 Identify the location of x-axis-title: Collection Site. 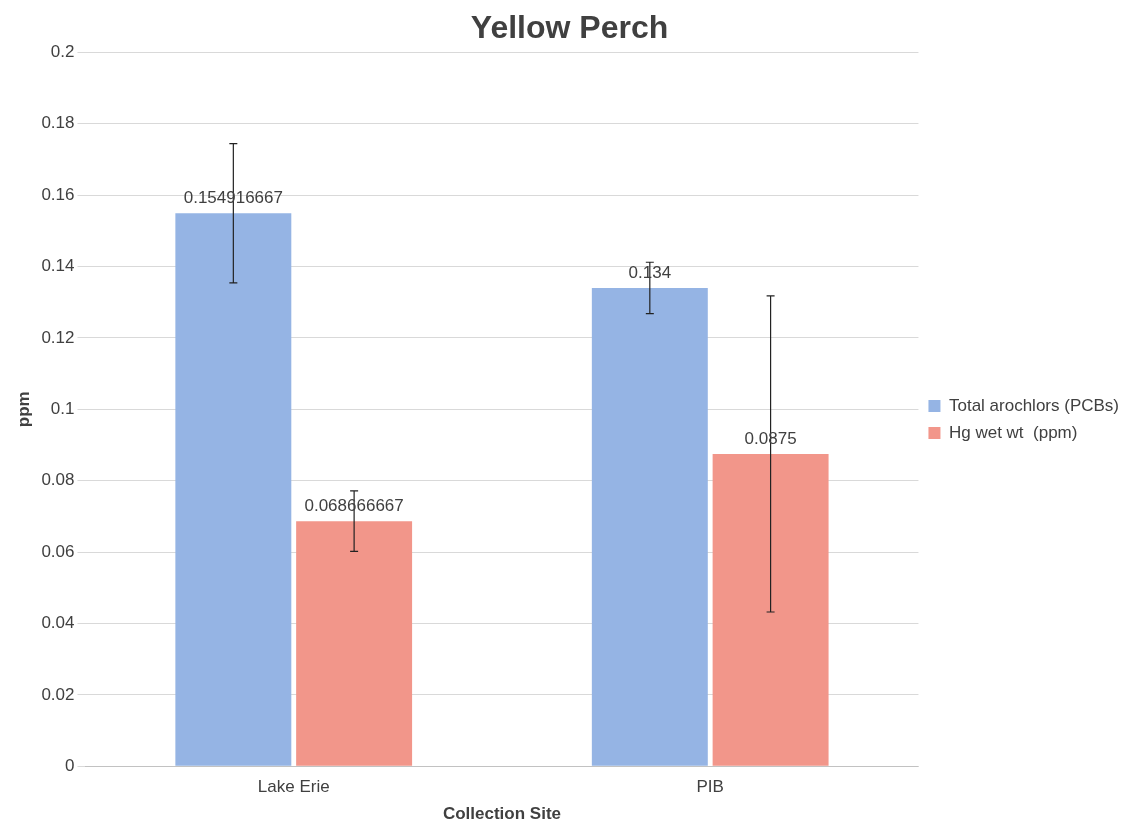
(502, 814).